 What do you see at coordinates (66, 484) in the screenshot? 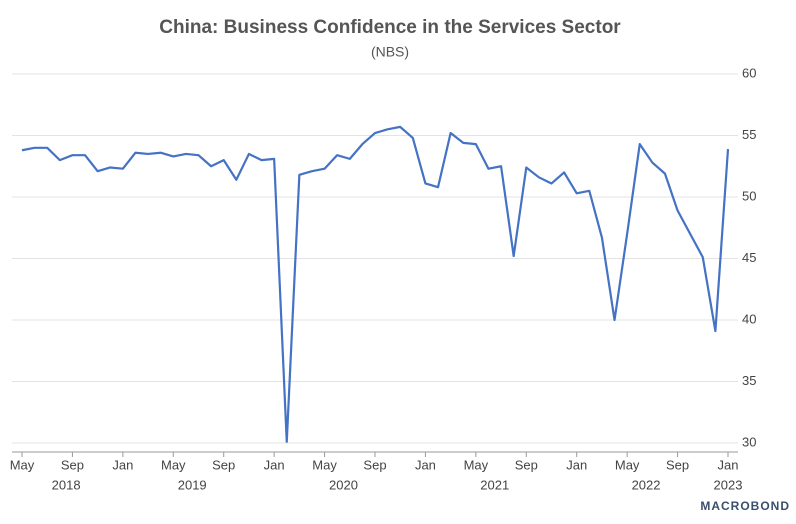
I see `year-label: 2018` at bounding box center [66, 484].